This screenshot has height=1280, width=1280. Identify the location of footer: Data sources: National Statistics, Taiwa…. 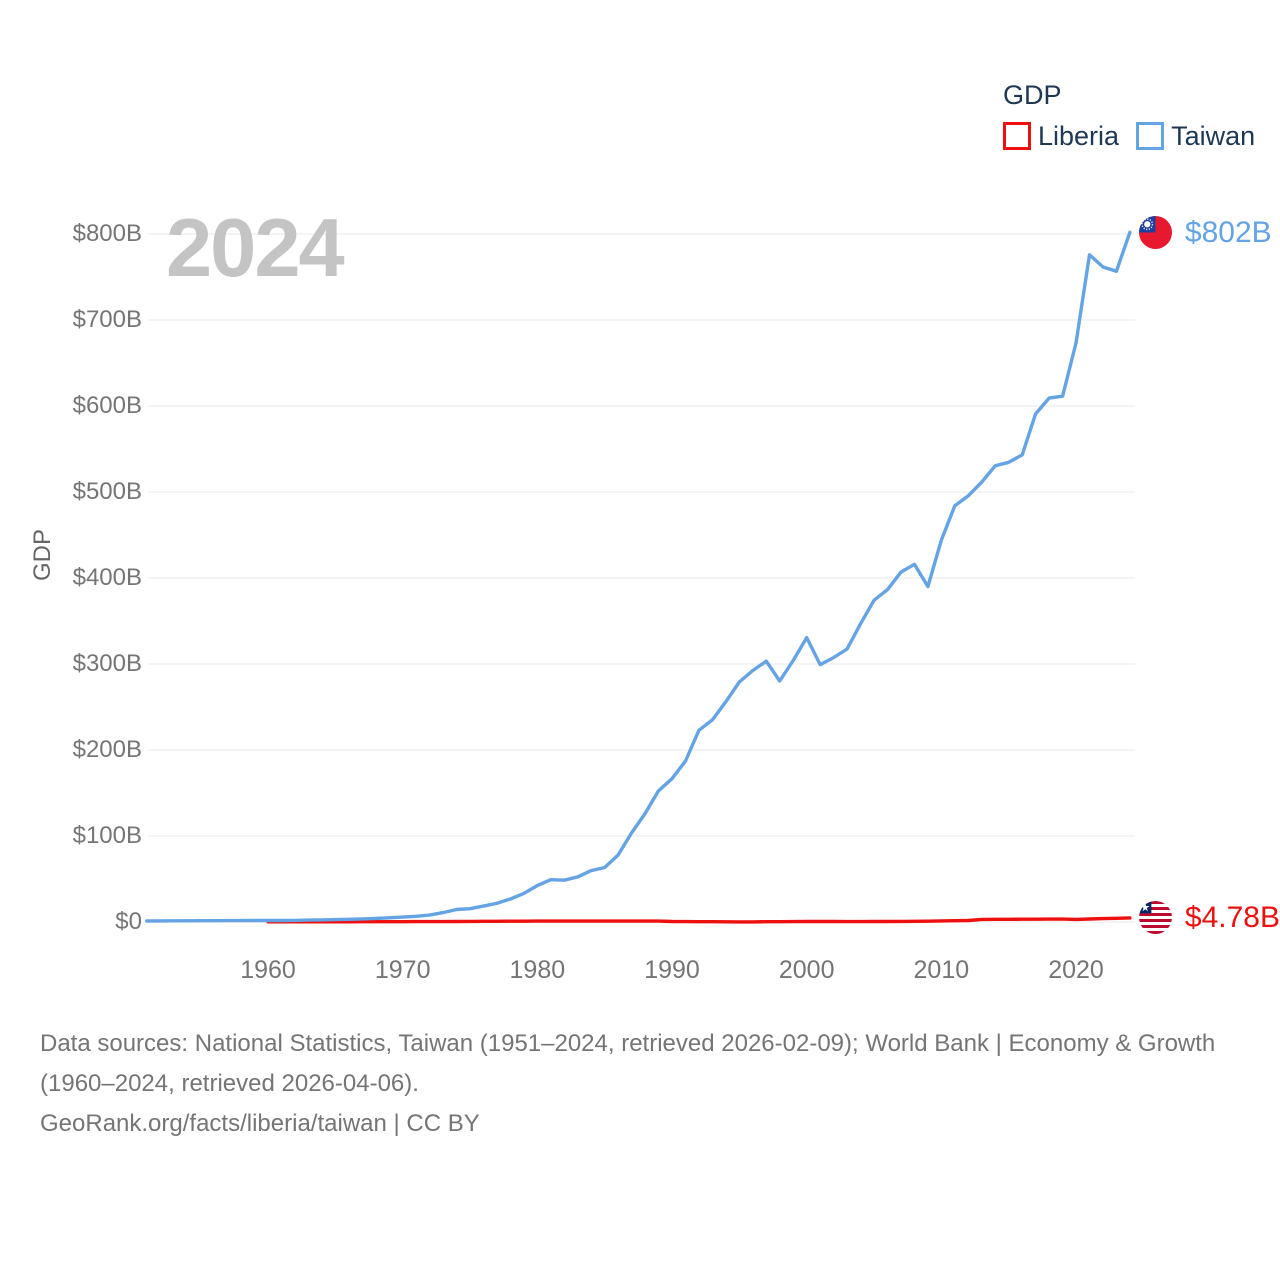
(632, 1084).